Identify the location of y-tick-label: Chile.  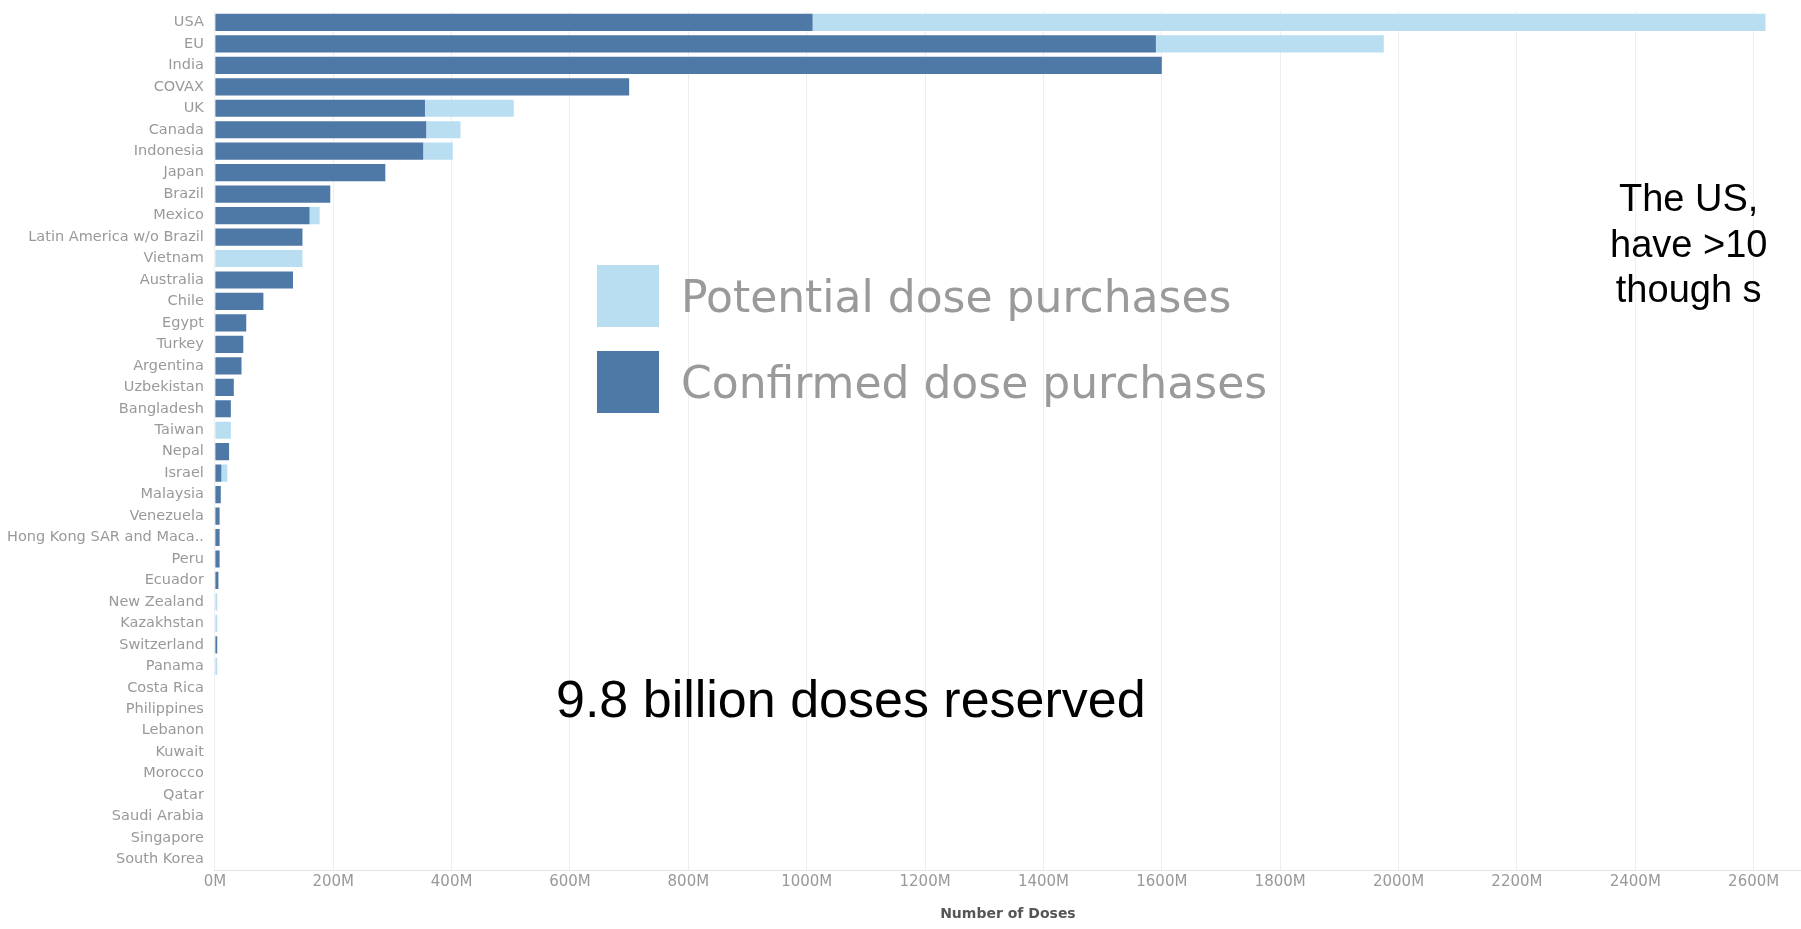
(185, 300).